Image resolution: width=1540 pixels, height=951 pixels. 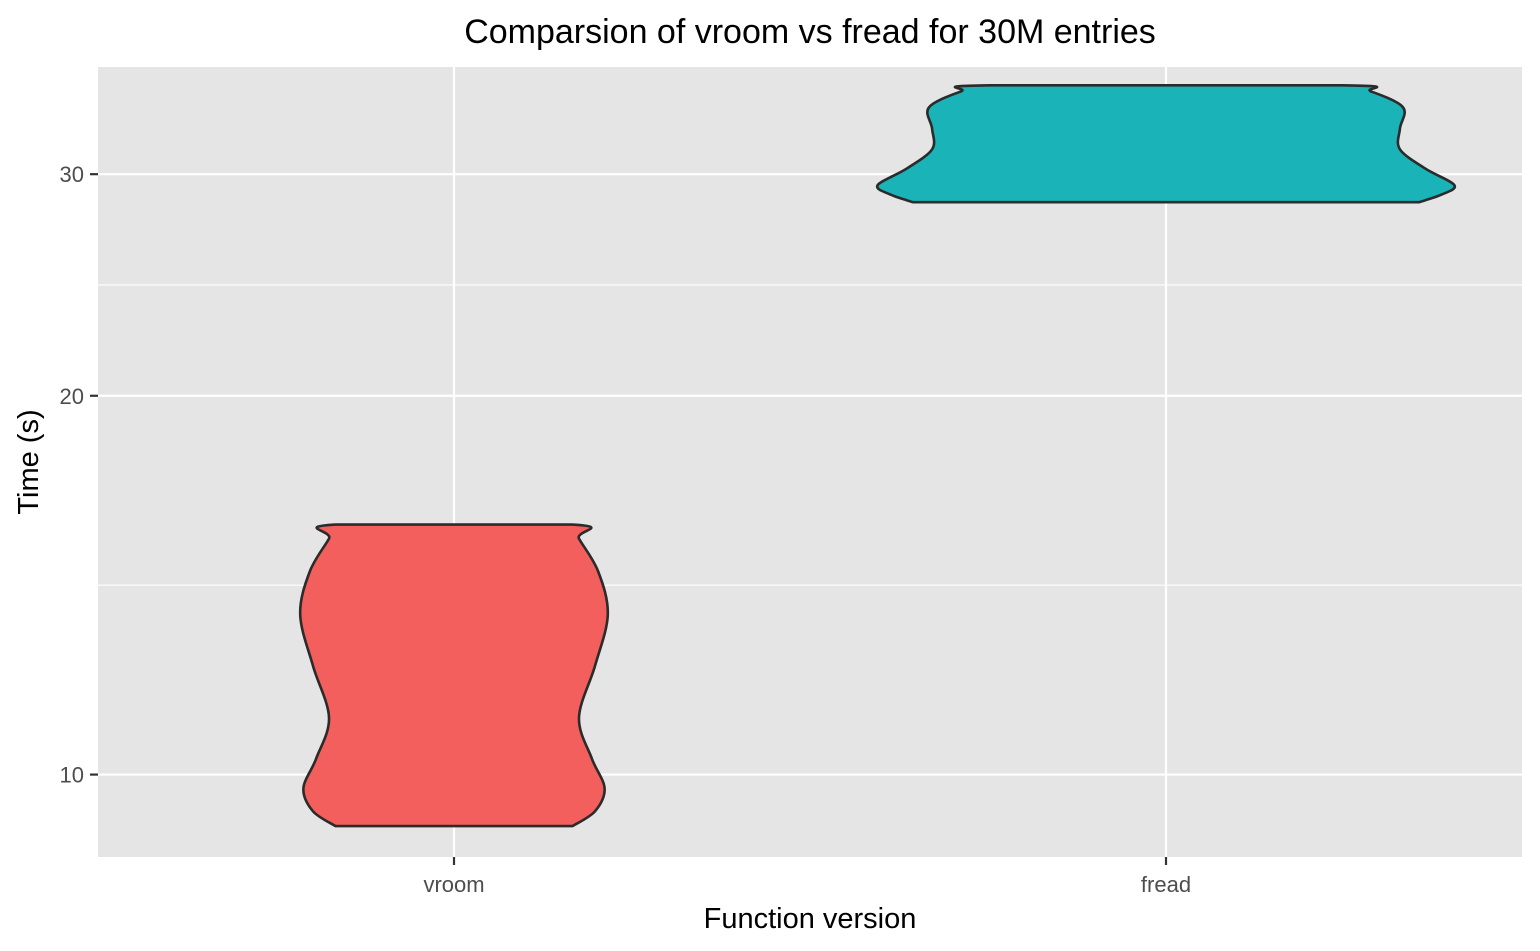 What do you see at coordinates (810, 919) in the screenshot?
I see `x-axis-title: Function version` at bounding box center [810, 919].